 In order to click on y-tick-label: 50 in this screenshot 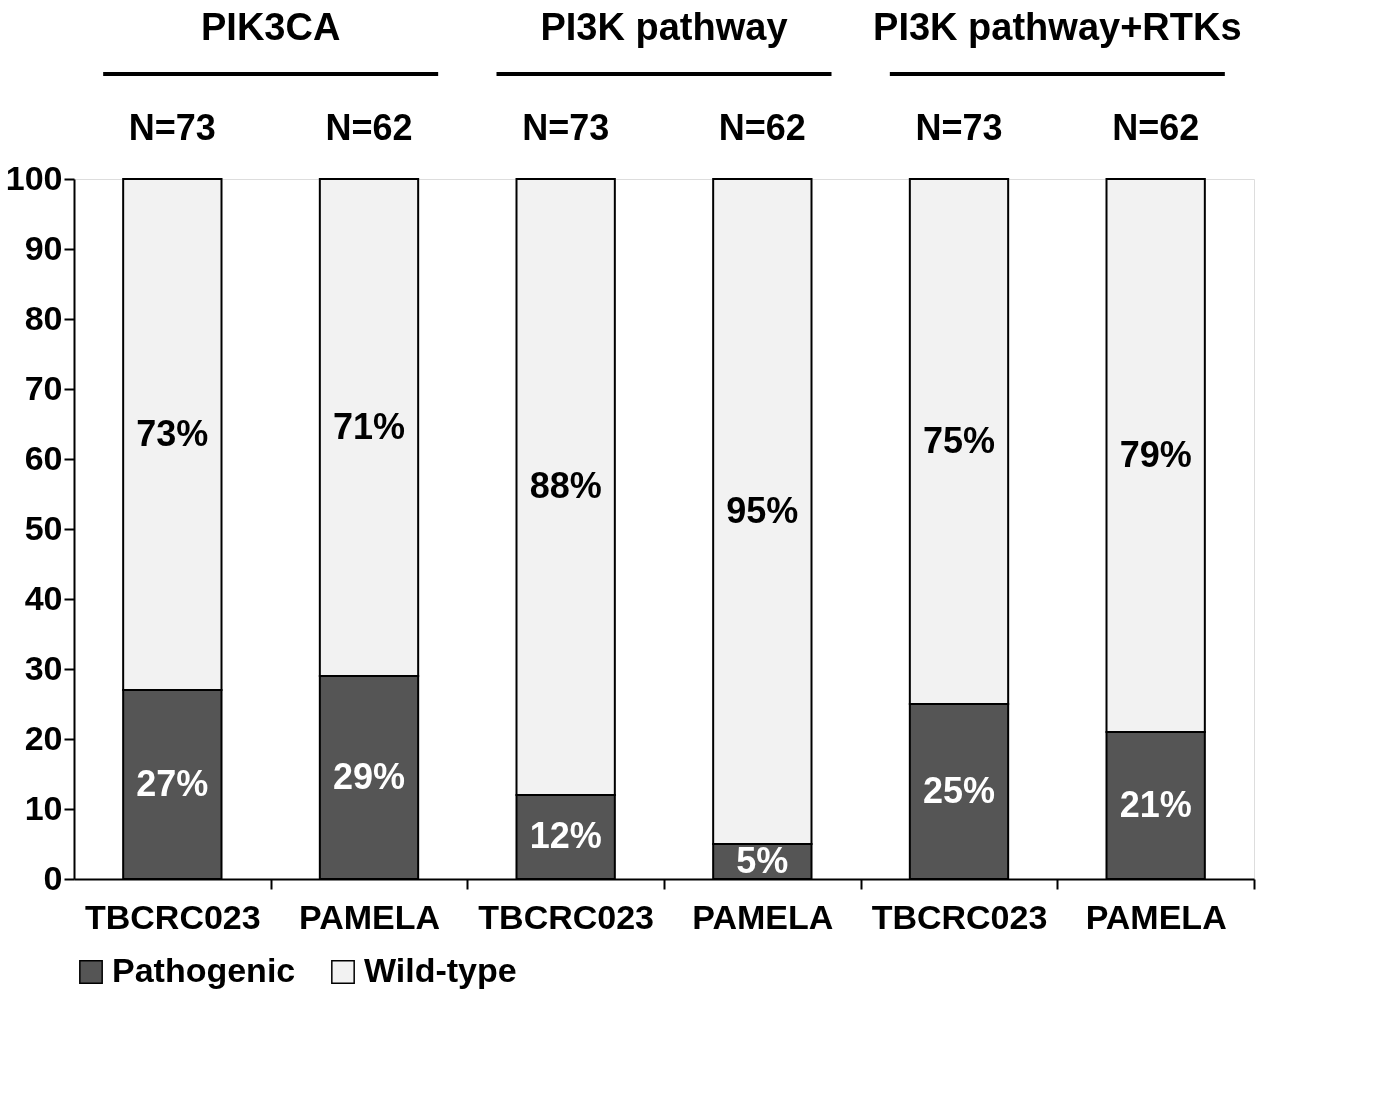, I will do `click(43, 527)`.